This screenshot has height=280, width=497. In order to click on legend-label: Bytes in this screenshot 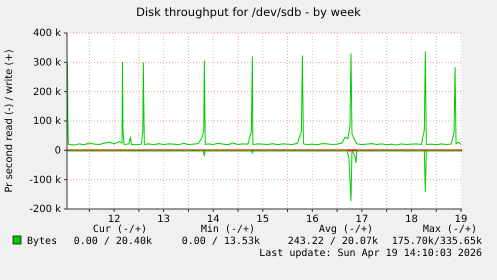, I will do `click(42, 241)`.